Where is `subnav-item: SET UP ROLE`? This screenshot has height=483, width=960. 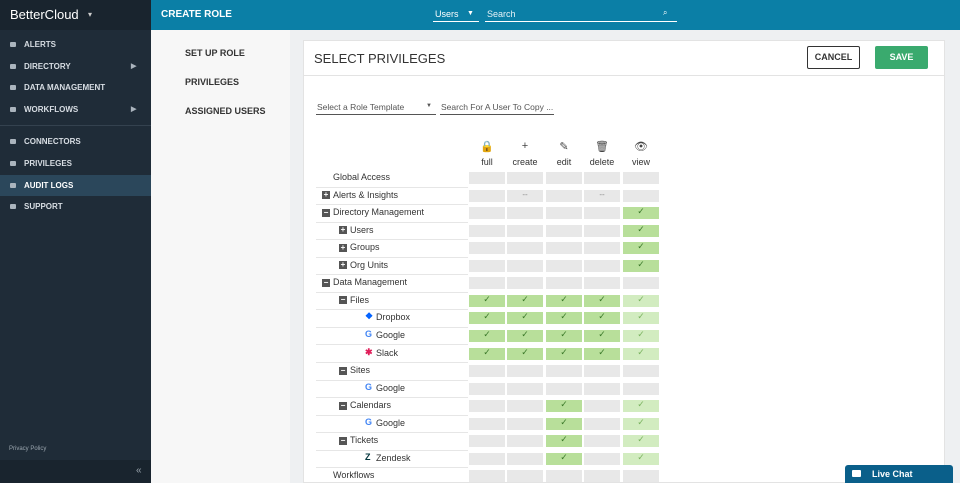 subnav-item: SET UP ROLE is located at coordinates (215, 53).